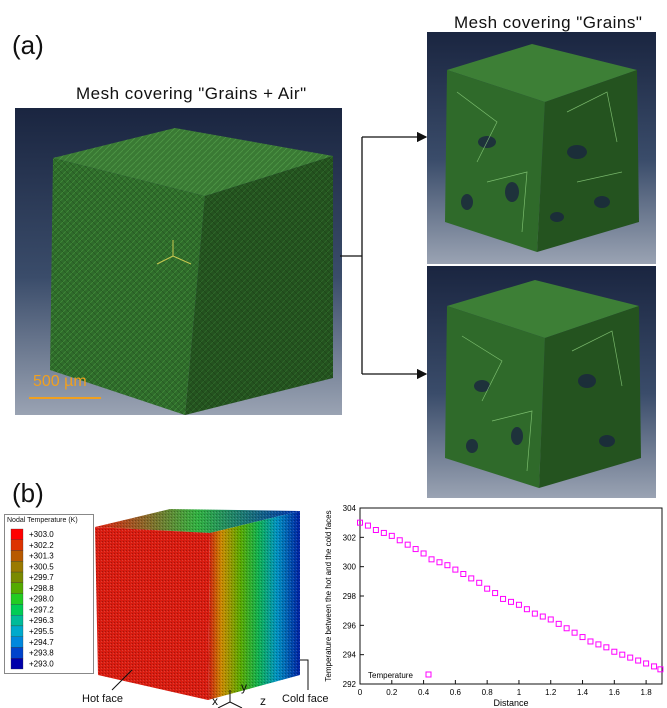  What do you see at coordinates (428, 674) in the screenshot?
I see `chart-legend-marker` at bounding box center [428, 674].